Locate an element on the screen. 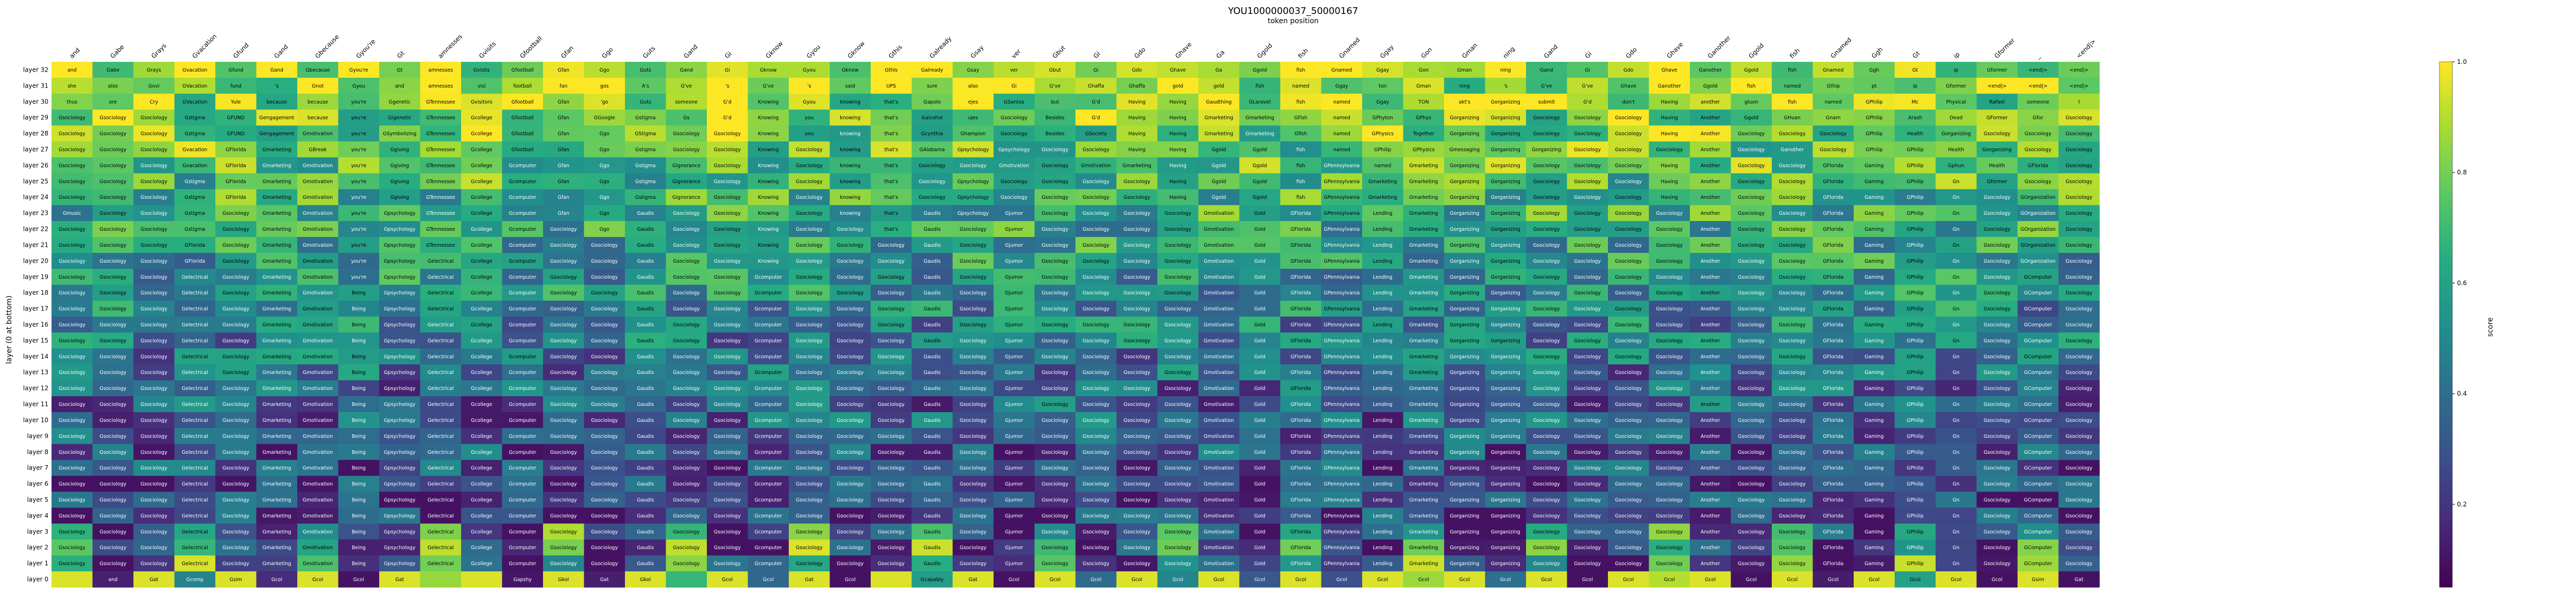 This screenshot has width=2576, height=595. cell-label: Gn is located at coordinates (1956, 325).